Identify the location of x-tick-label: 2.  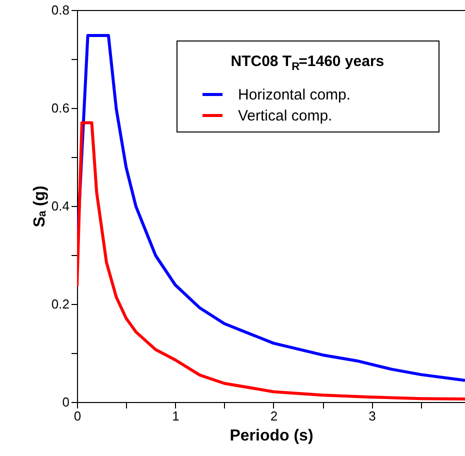
(274, 416).